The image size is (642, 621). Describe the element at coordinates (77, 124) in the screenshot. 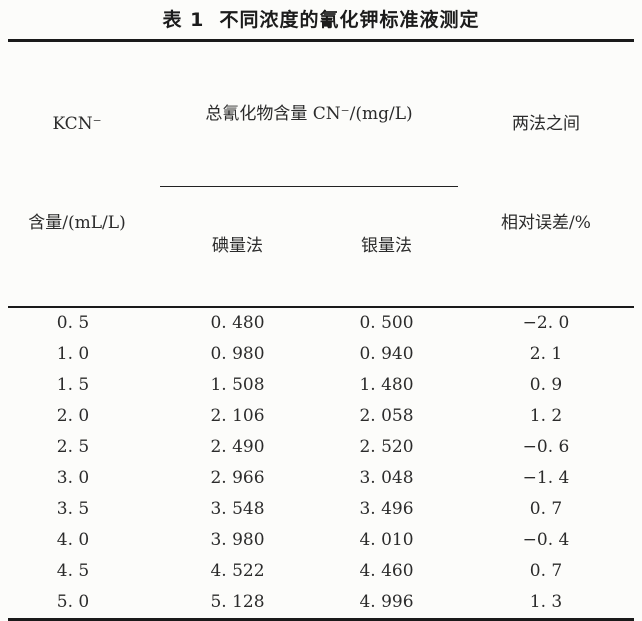

I see `header-kcn-line1: KCN⁻` at that location.